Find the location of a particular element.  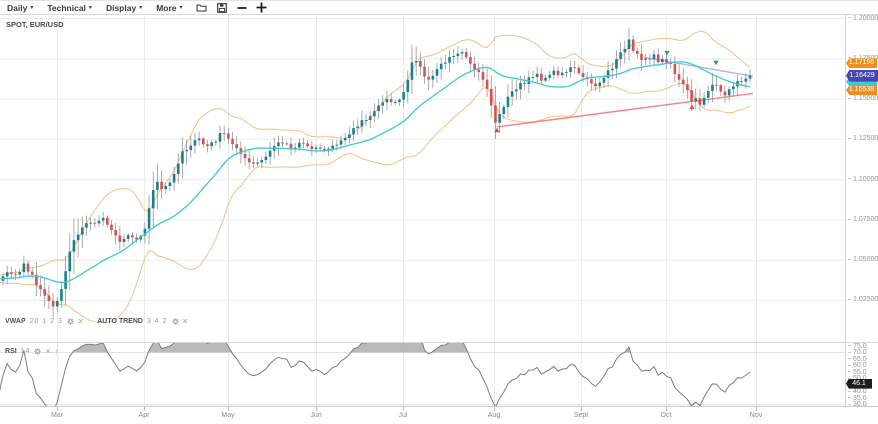

rsi-tick-label: 75.0 is located at coordinates (857, 346).